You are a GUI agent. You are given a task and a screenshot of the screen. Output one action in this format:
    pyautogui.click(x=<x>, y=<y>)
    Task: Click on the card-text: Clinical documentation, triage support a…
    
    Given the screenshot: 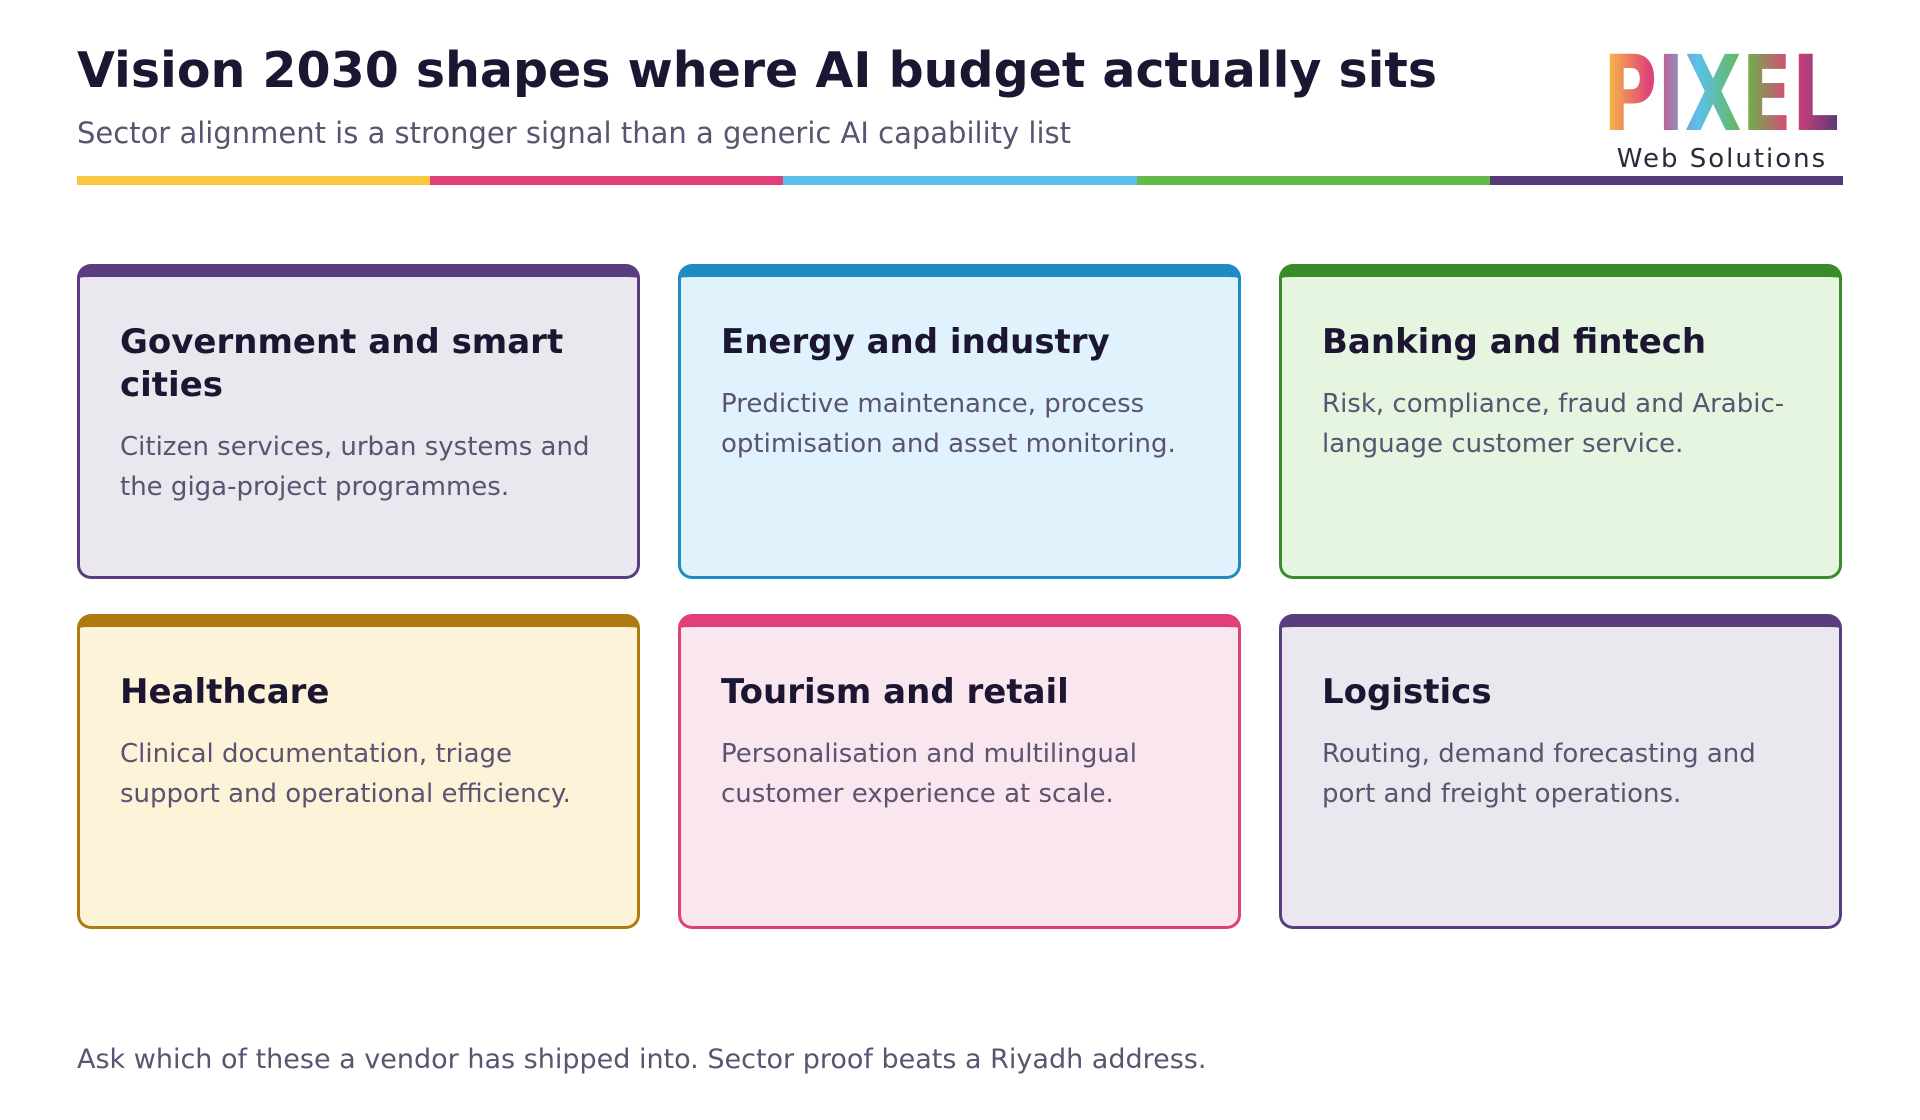 What is the action you would take?
    pyautogui.click(x=345, y=774)
    